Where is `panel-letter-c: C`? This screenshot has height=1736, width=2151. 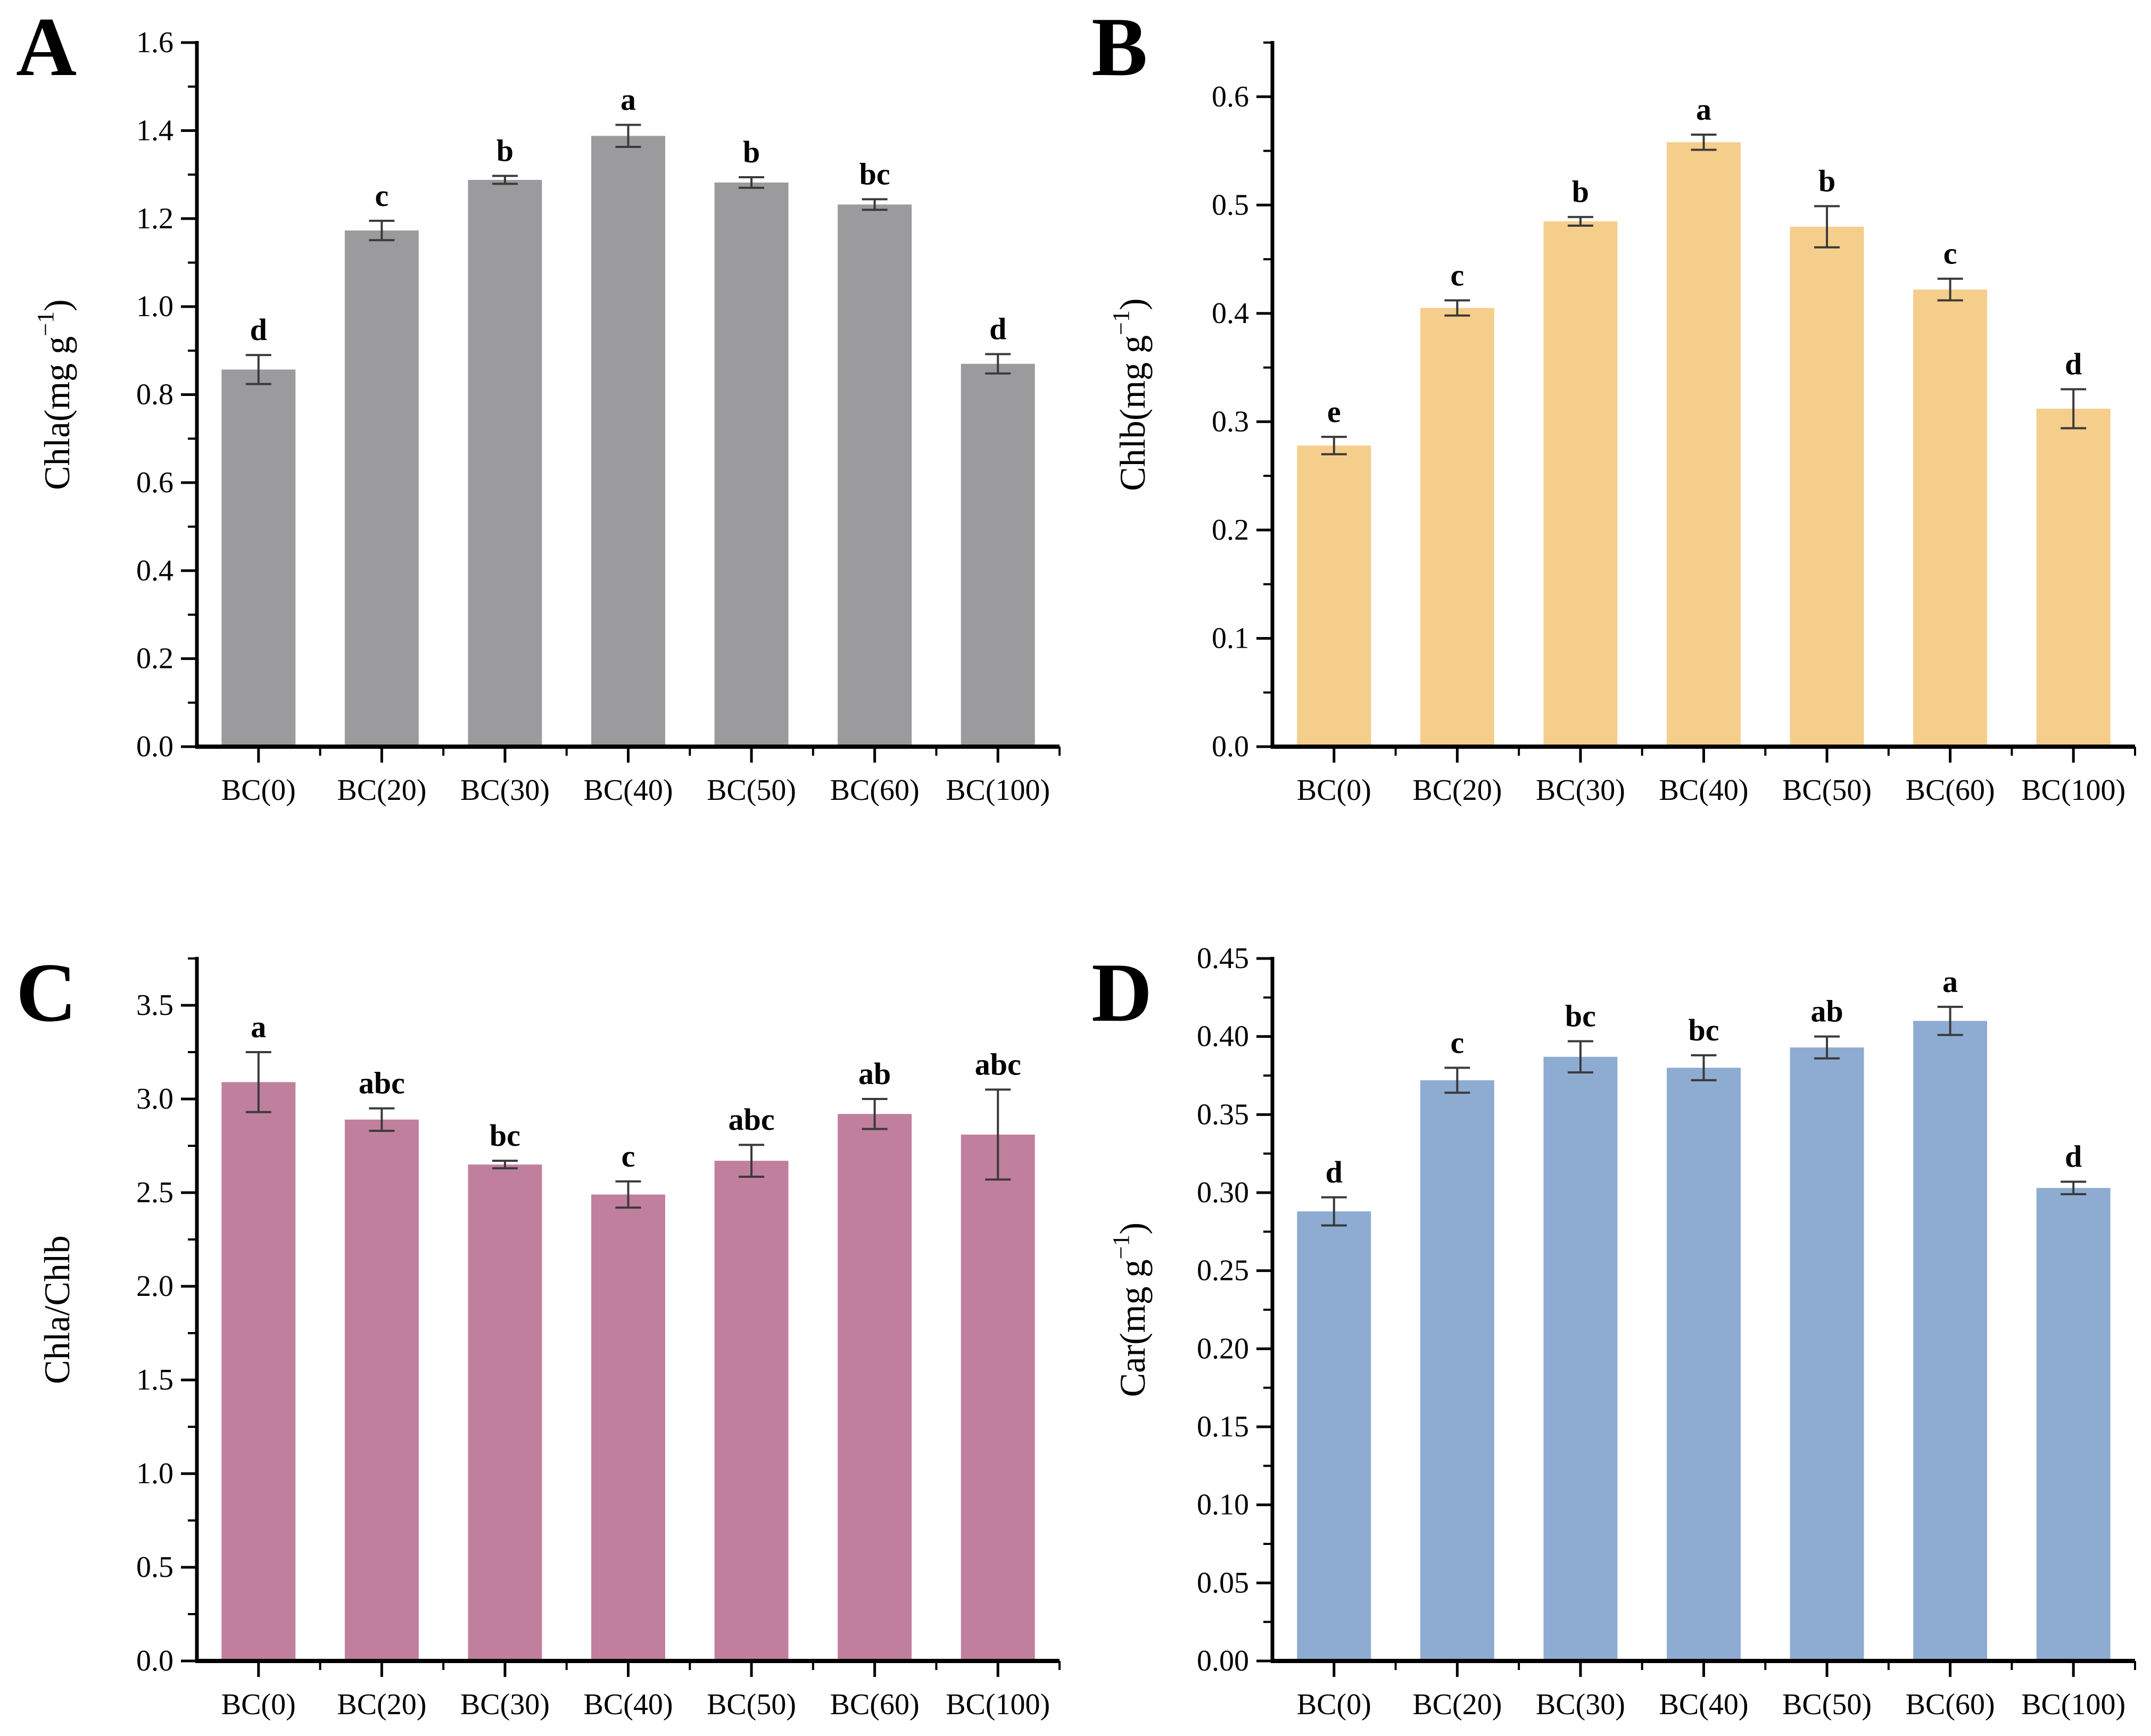
panel-letter-c: C is located at coordinates (47, 993).